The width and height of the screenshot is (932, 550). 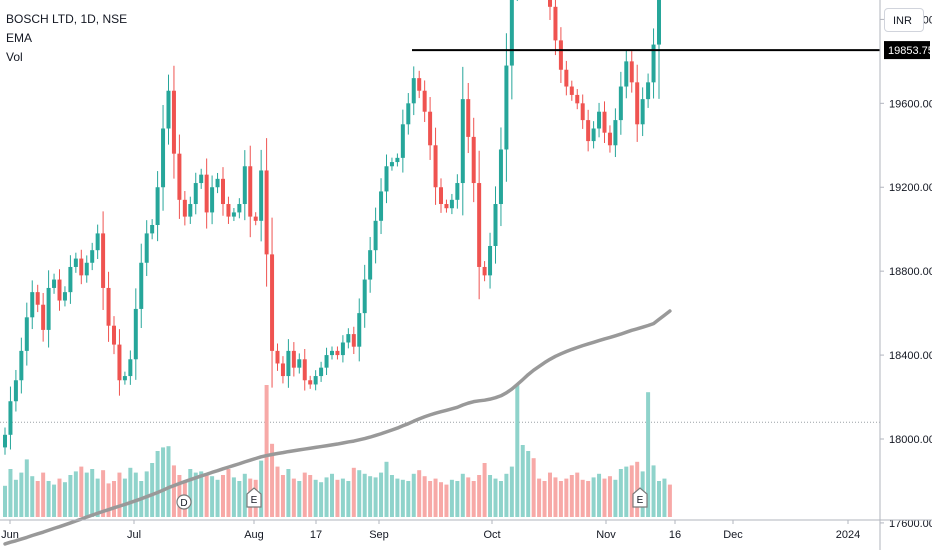 What do you see at coordinates (910, 51) in the screenshot?
I see `level-badge-label: 19853.75` at bounding box center [910, 51].